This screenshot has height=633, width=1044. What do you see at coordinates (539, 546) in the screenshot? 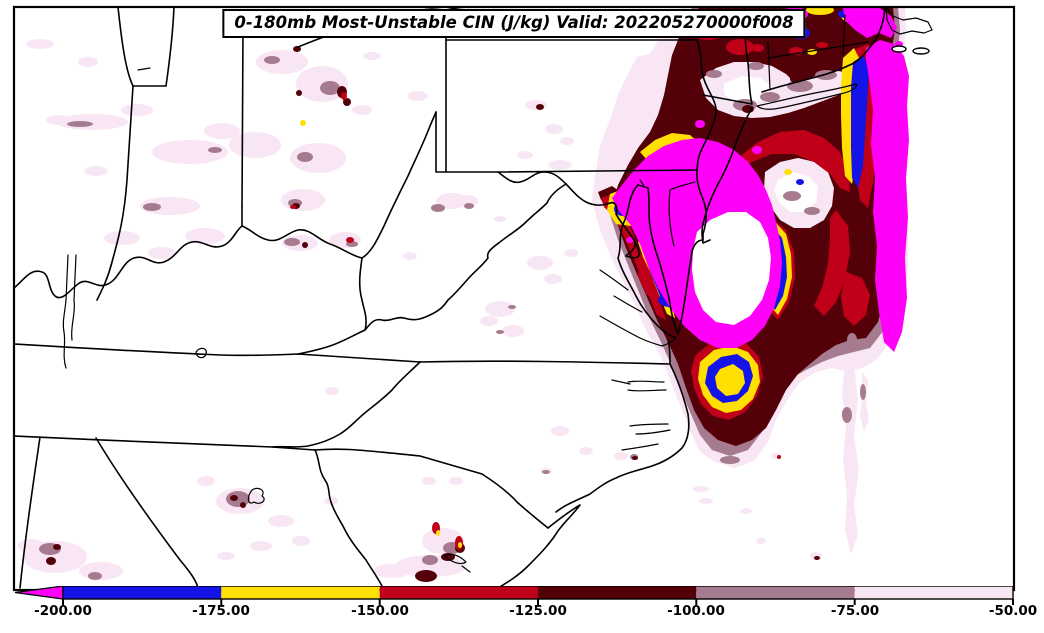
I see `sc-coast` at bounding box center [539, 546].